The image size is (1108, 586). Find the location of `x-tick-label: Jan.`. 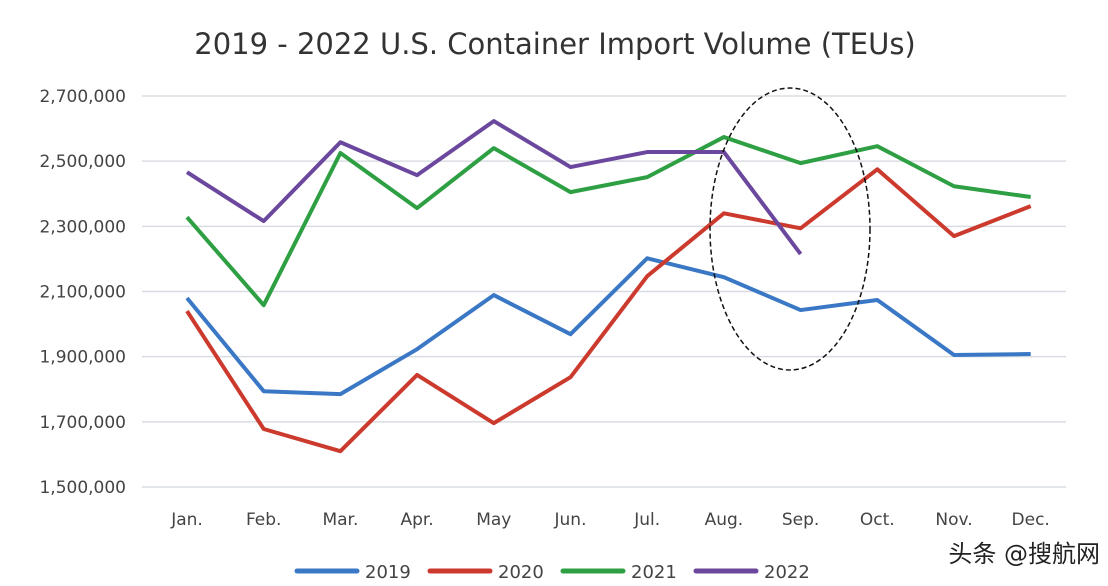

x-tick-label: Jan. is located at coordinates (186, 520).